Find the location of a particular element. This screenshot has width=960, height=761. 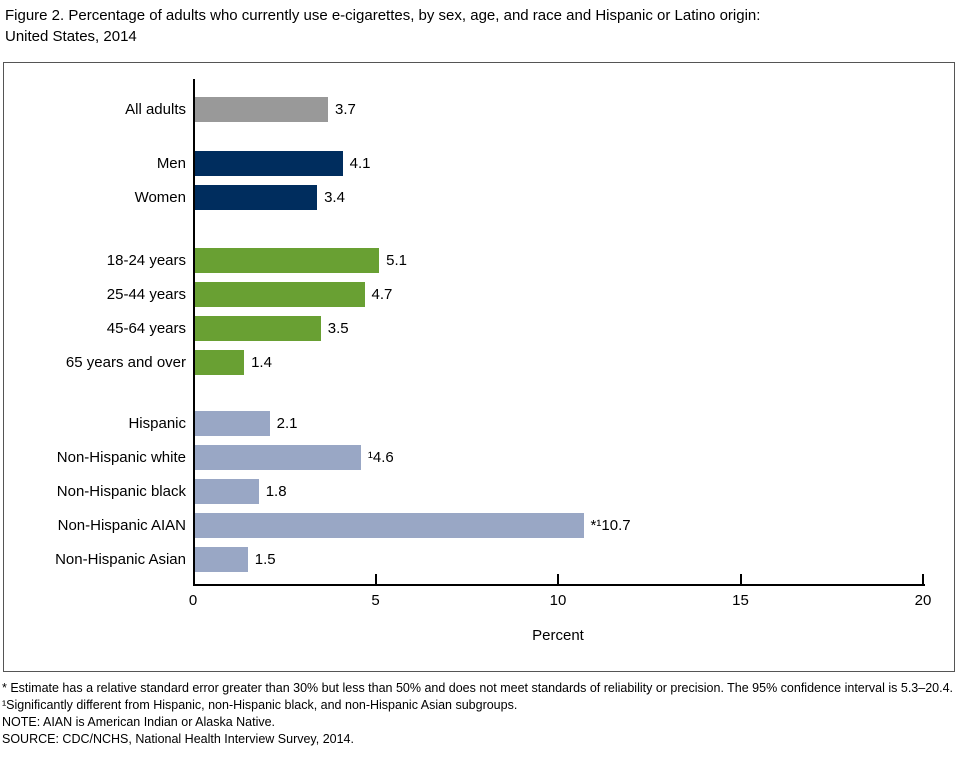

value-label-45-64-years: 3.5 is located at coordinates (338, 328).